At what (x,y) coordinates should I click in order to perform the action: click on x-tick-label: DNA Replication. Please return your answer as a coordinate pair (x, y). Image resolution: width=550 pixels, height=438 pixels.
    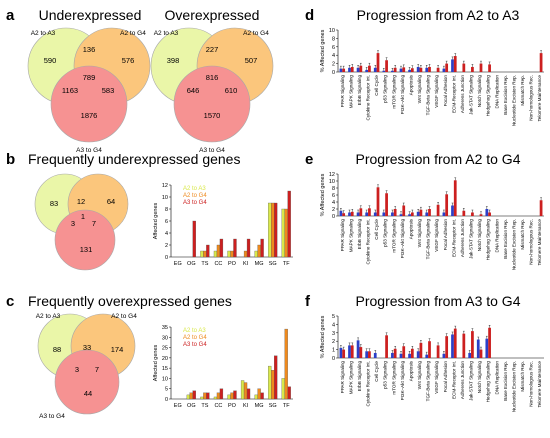
    Looking at the image, I should click on (496, 378).